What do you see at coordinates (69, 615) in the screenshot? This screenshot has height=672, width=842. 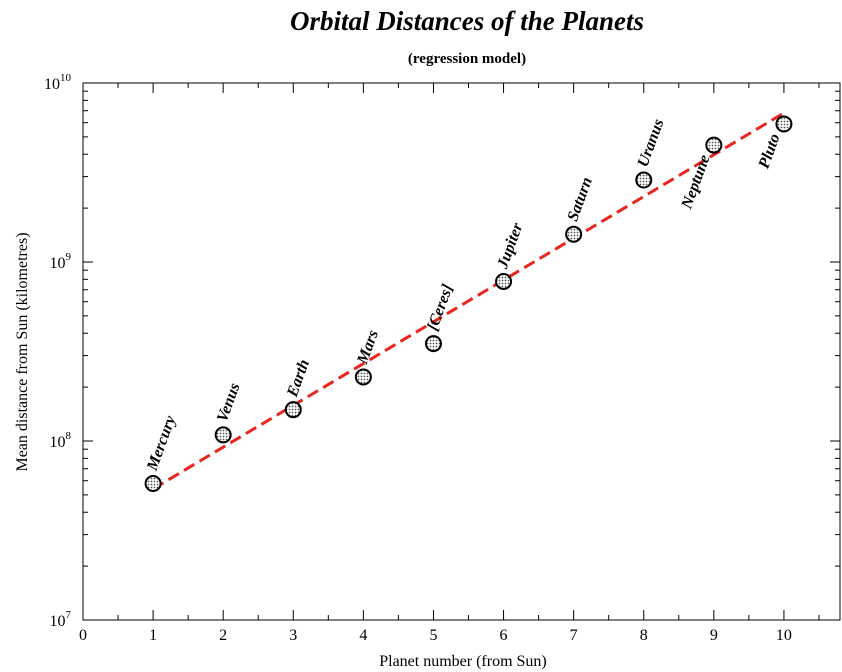 I see `y-tick-exponent: 7` at bounding box center [69, 615].